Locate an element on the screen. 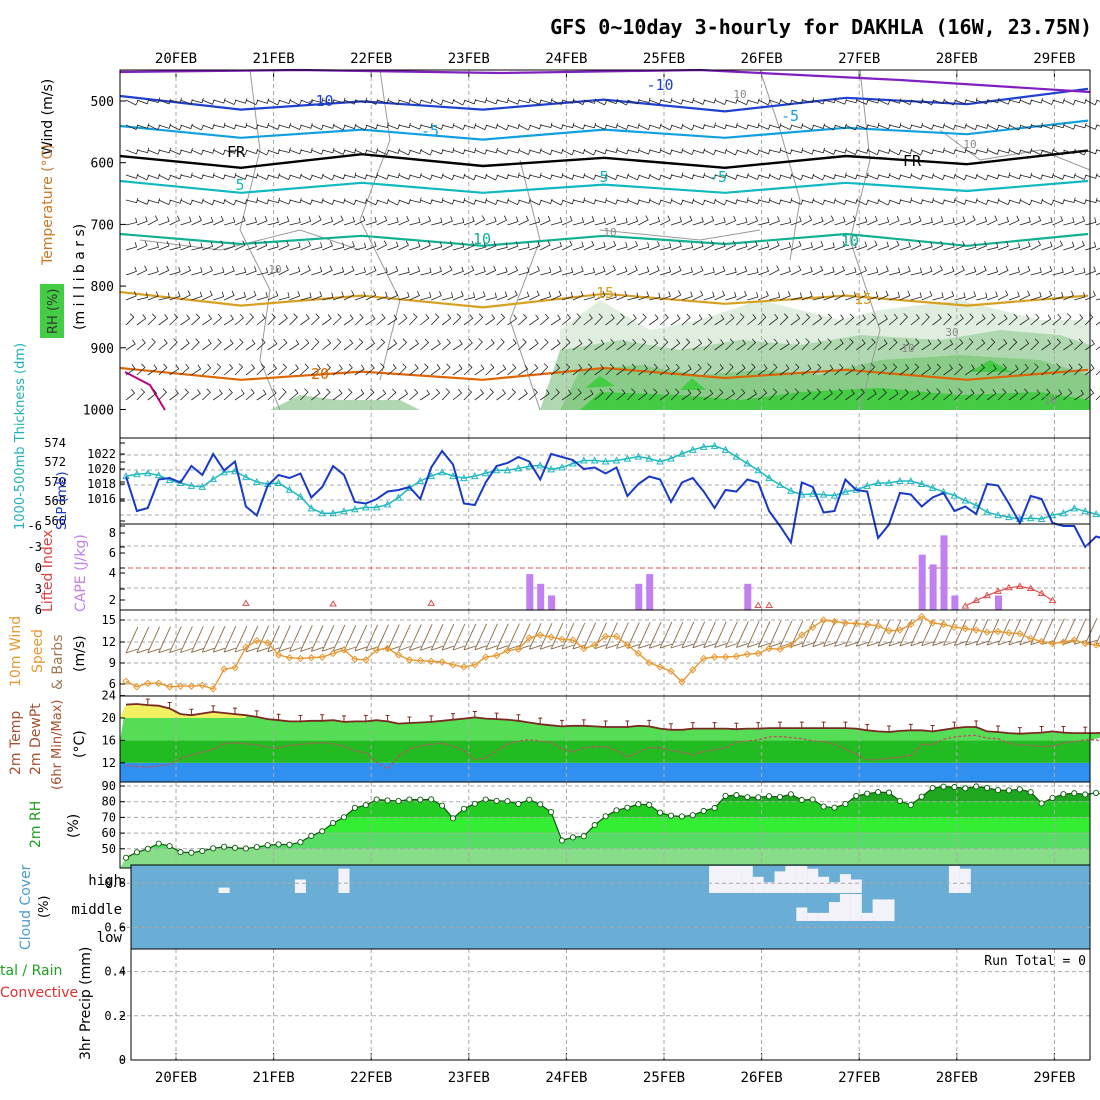  cape-bar is located at coordinates (639, 596).